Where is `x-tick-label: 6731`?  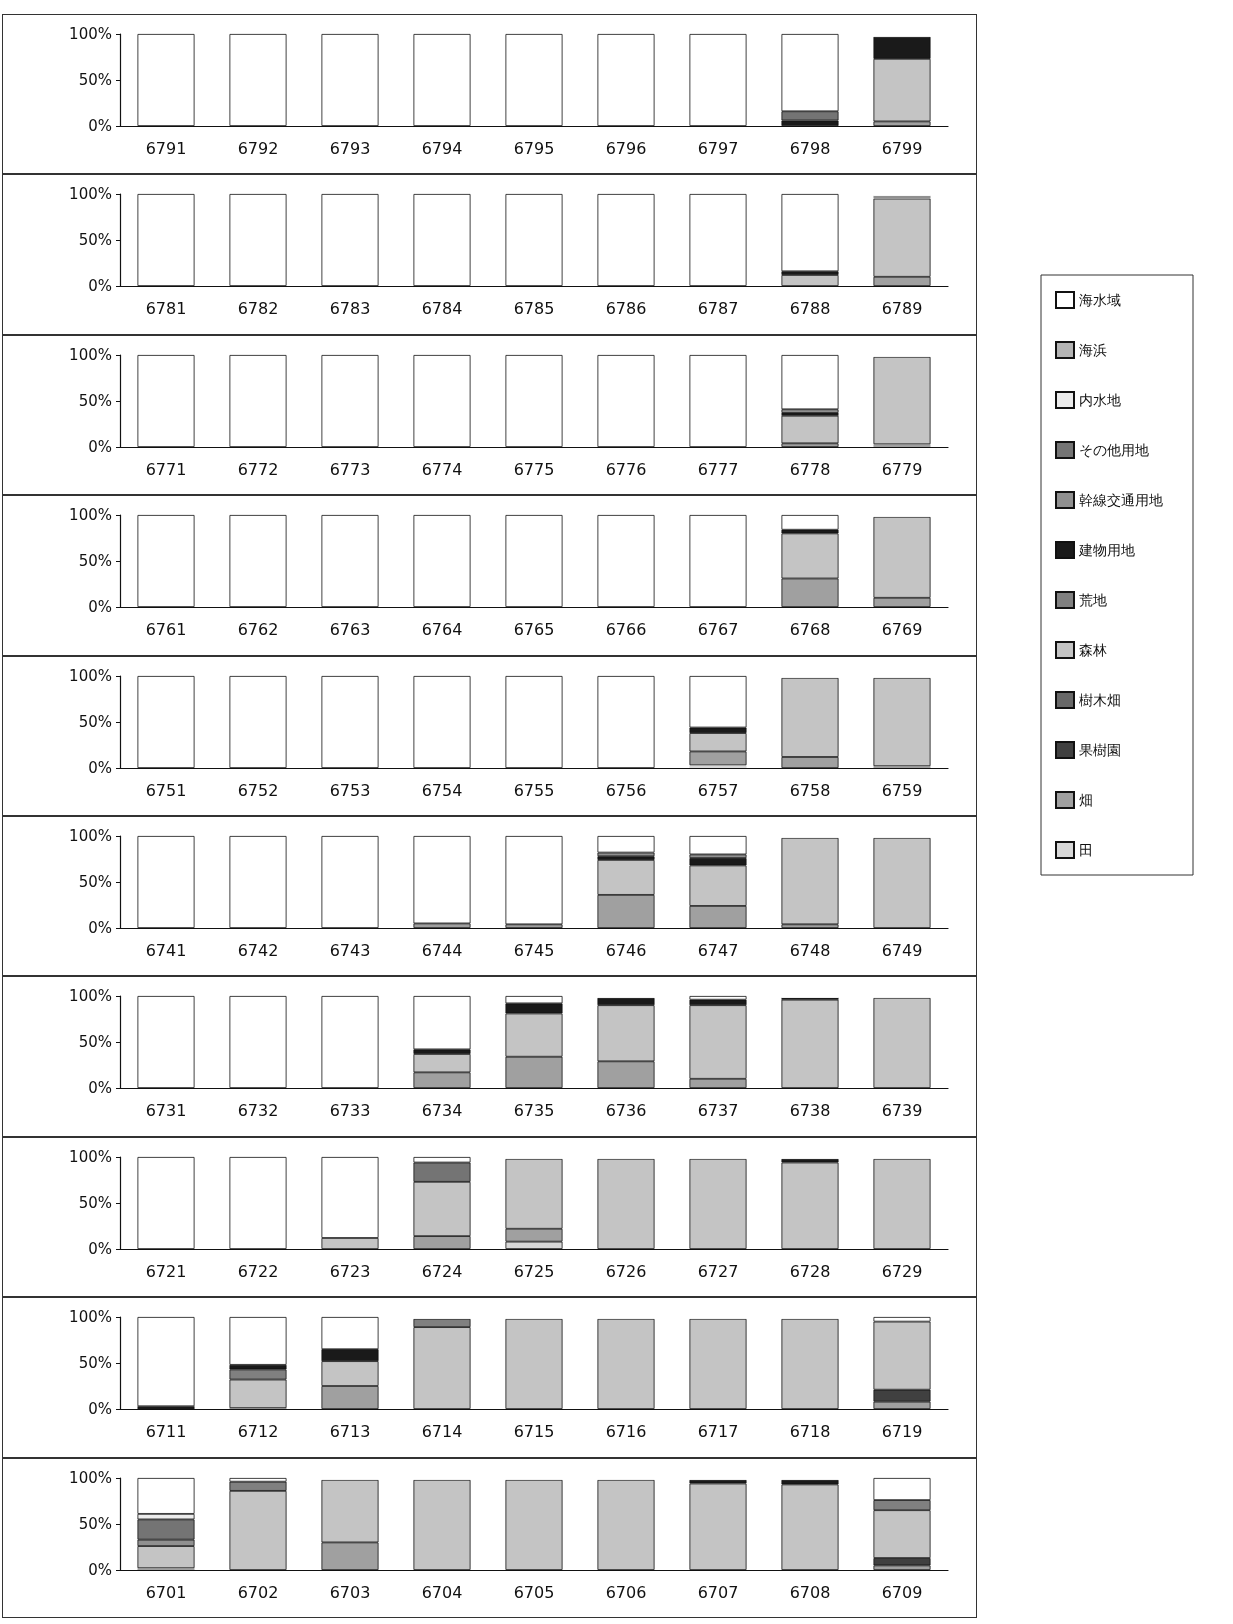 x-tick-label: 6731 is located at coordinates (166, 1110).